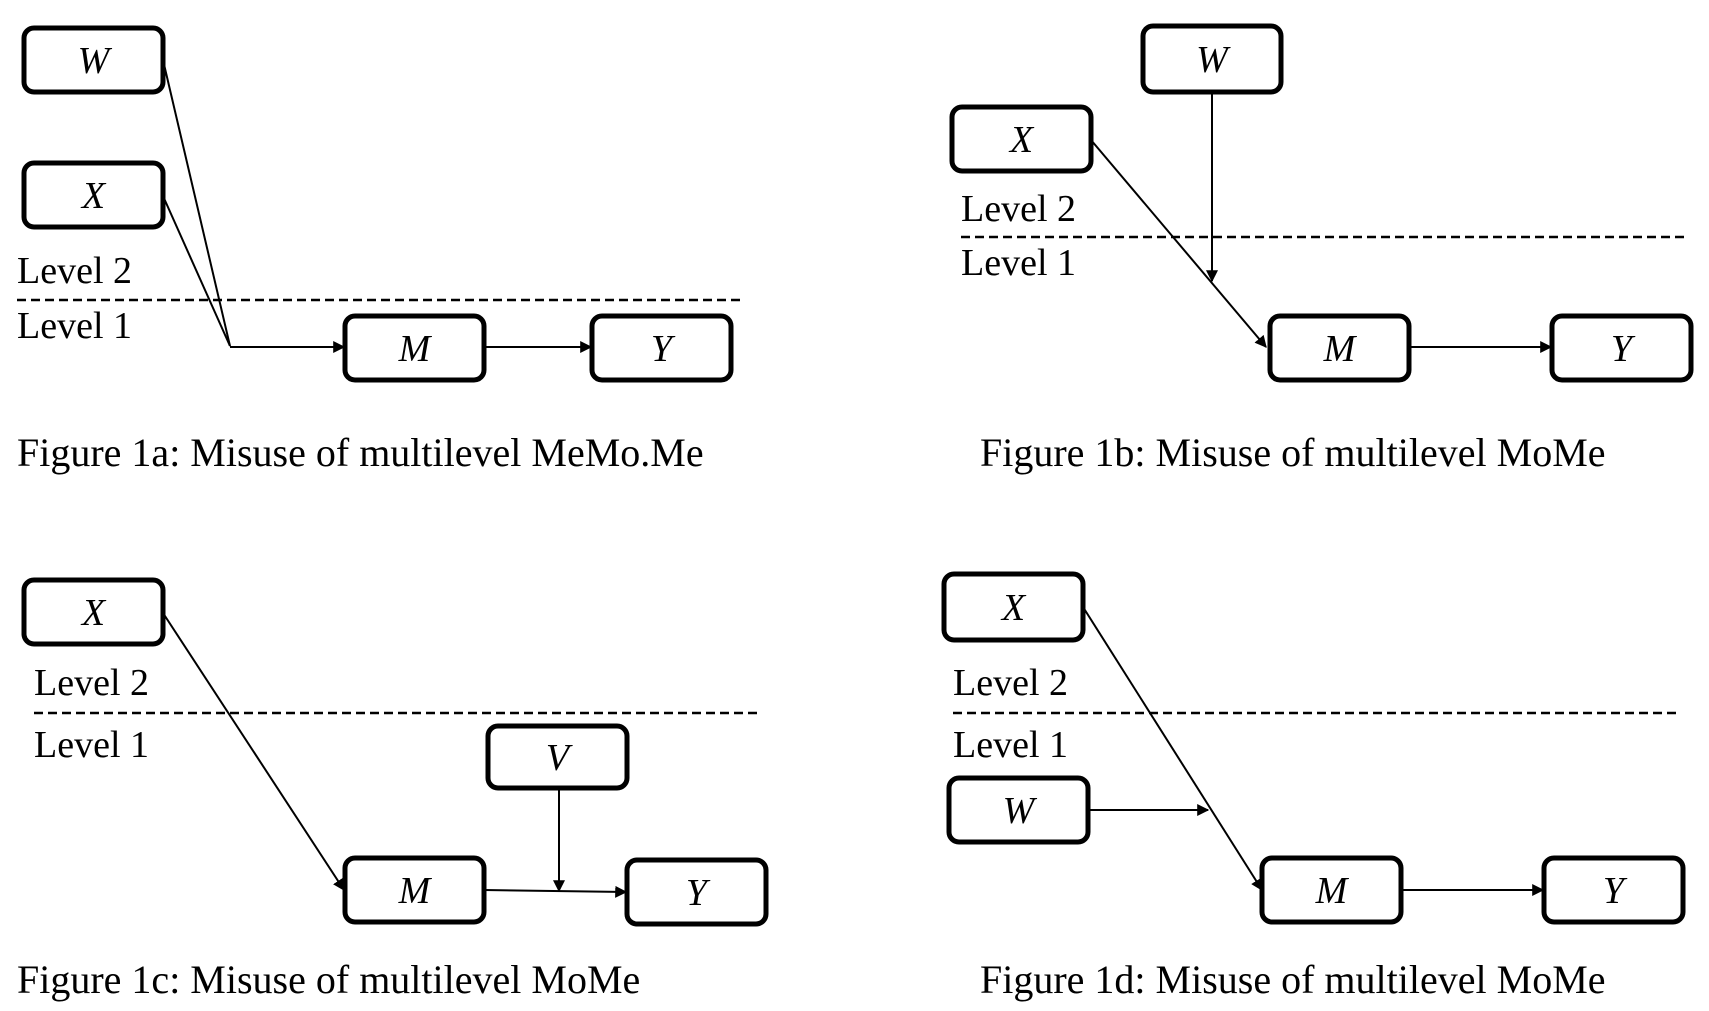 The height and width of the screenshot is (1011, 1709). I want to click on edge-w-to-junction, so click(196, 203).